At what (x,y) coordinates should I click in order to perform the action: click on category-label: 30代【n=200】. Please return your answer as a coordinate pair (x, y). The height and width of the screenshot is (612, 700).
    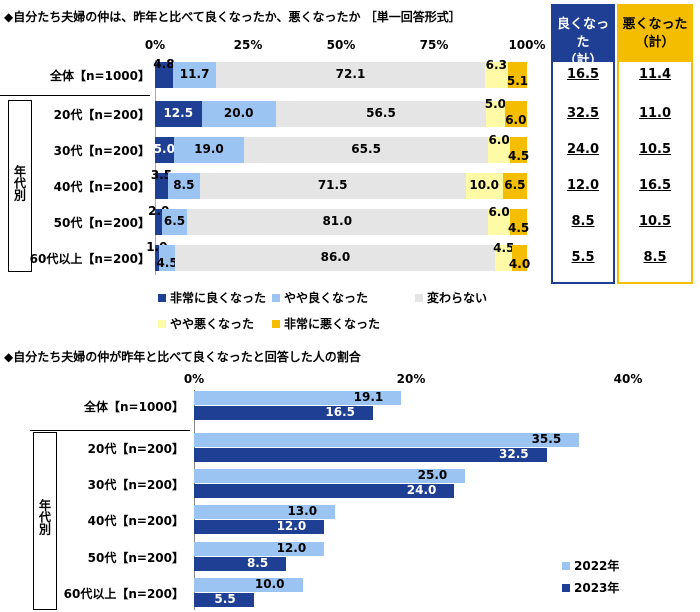
    Looking at the image, I should click on (101, 151).